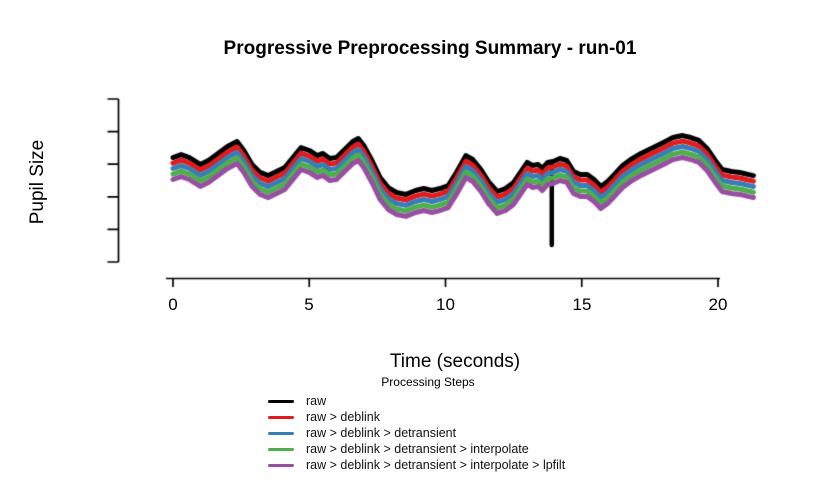  I want to click on y-axis-label: Pupil Size, so click(37, 182).